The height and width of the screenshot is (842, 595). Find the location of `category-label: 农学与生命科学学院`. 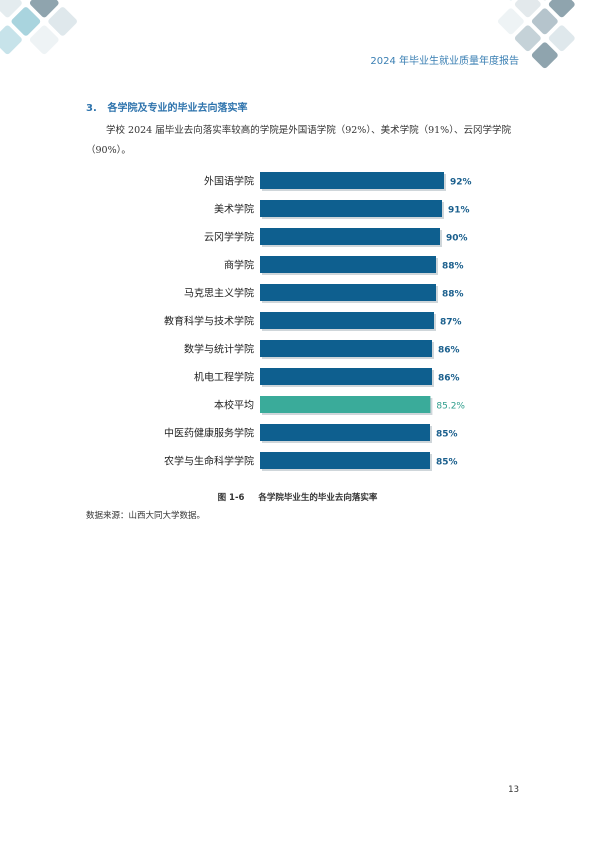

category-label: 农学与生命科学学院 is located at coordinates (209, 461).